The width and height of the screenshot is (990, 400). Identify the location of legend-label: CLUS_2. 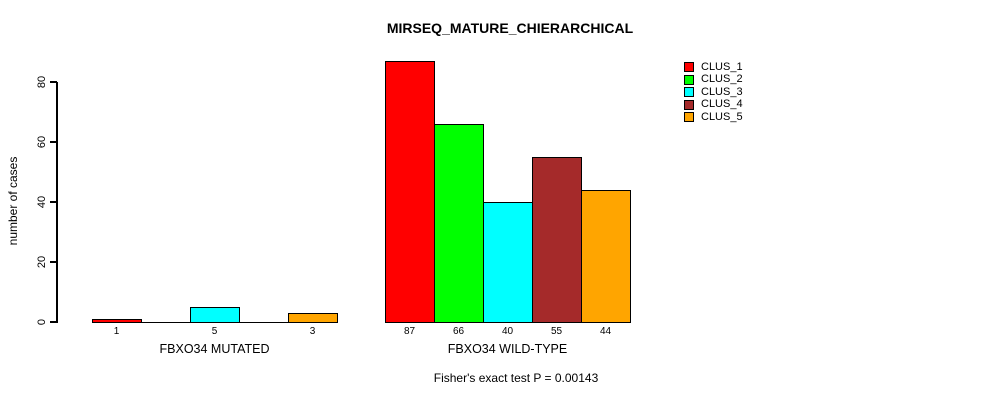
(722, 79).